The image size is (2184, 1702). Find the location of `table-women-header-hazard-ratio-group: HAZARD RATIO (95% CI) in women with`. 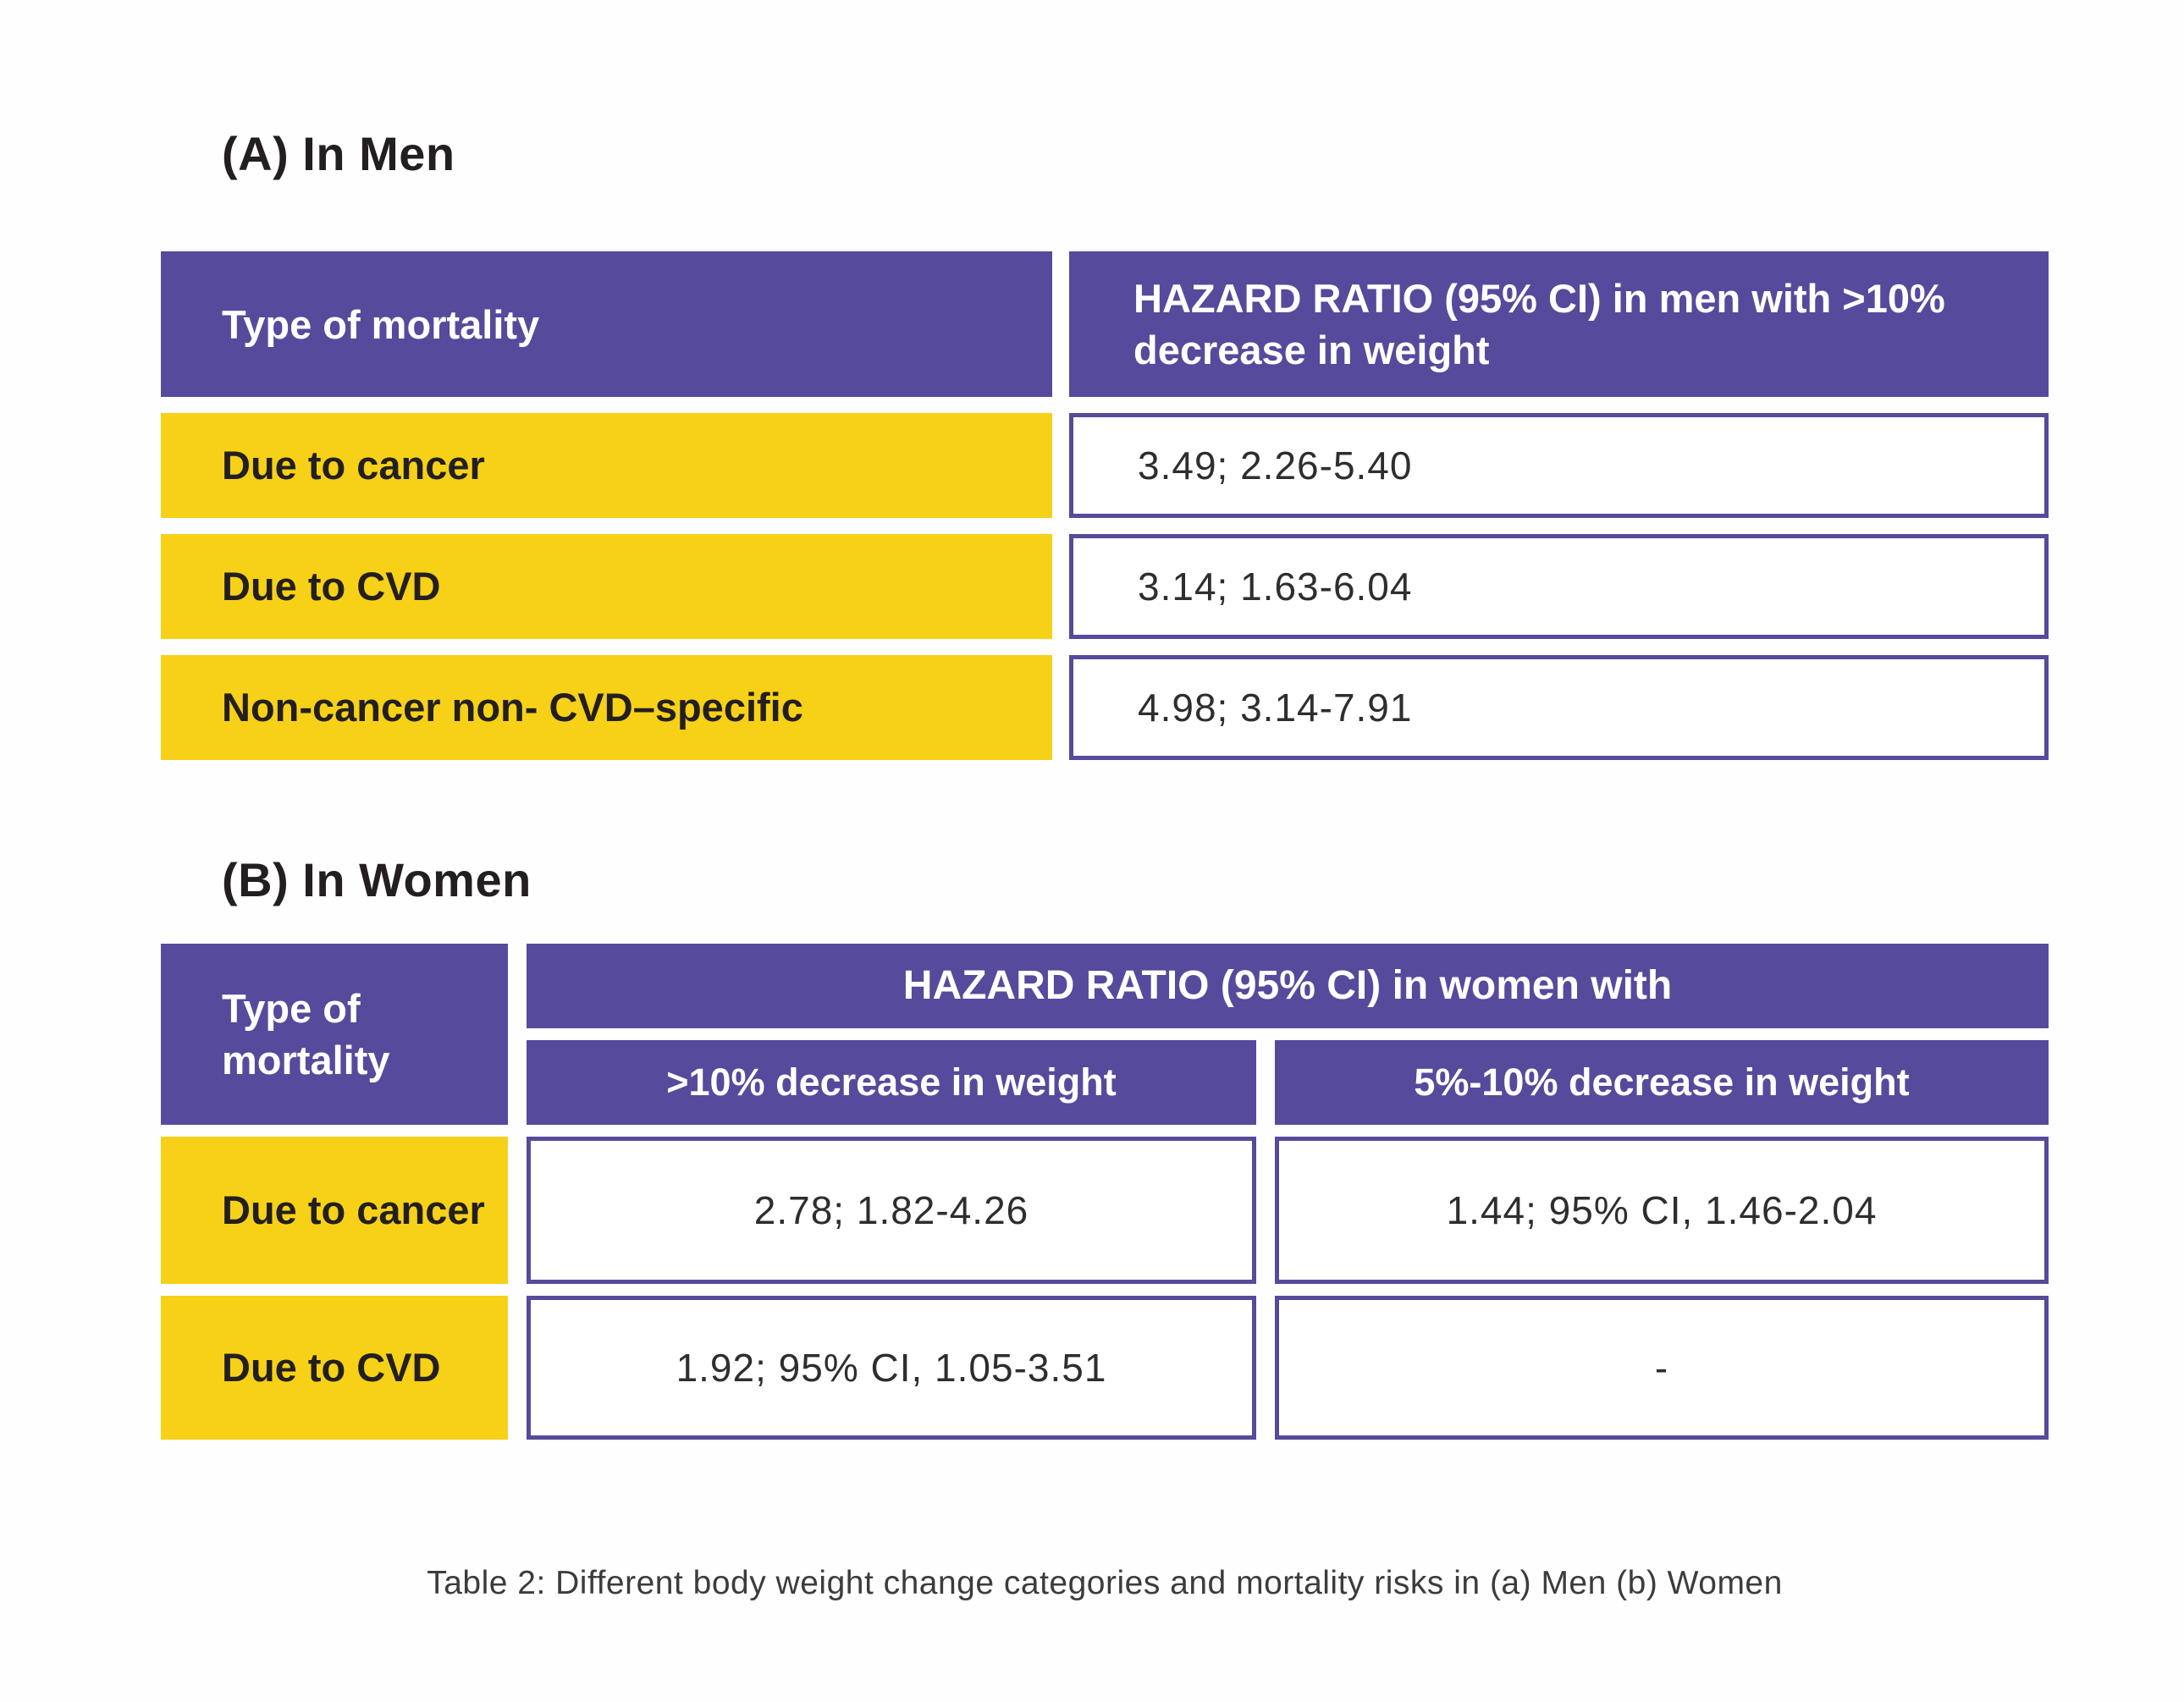

table-women-header-hazard-ratio-group: HAZARD RATIO (95% CI) in women with is located at coordinates (1288, 986).